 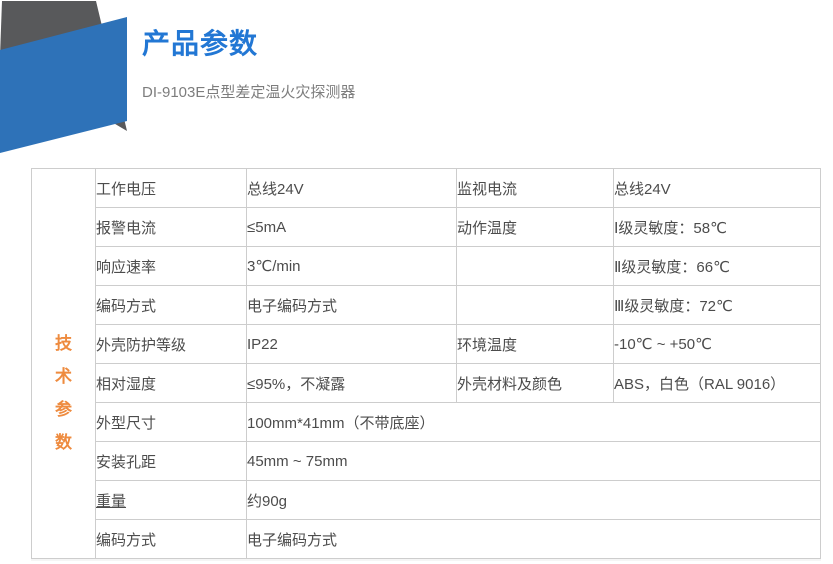 What do you see at coordinates (351, 227) in the screenshot?
I see `spec-value-cell: ≤5mA` at bounding box center [351, 227].